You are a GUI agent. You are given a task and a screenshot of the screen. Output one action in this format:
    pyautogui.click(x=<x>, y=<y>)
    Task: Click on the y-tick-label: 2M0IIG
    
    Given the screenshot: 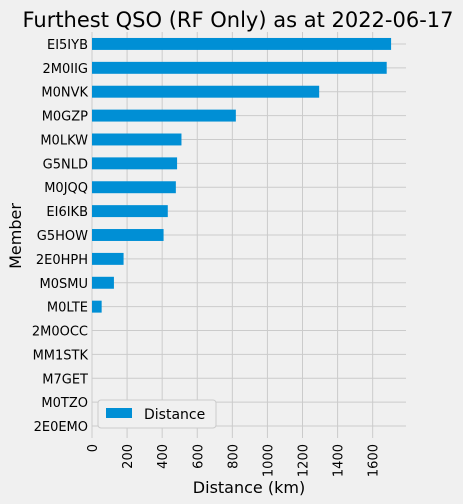 What is the action you would take?
    pyautogui.click(x=66, y=69)
    